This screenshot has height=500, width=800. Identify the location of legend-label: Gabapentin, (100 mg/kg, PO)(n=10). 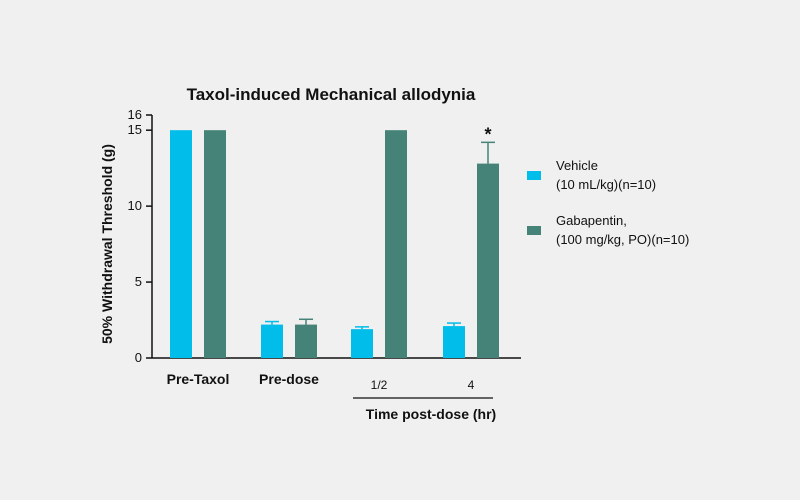
(622, 230).